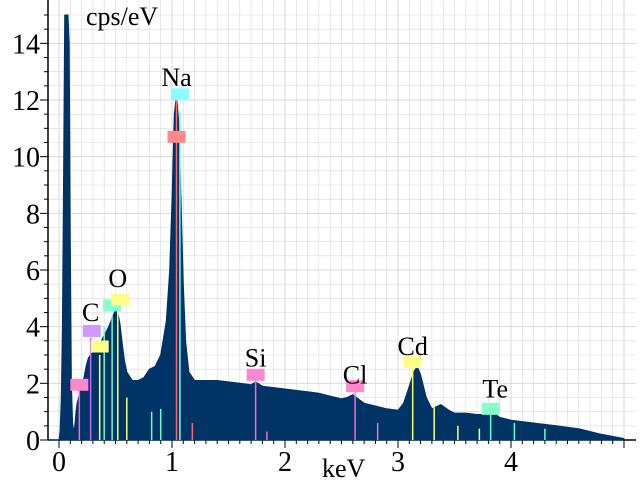 Image resolution: width=640 pixels, height=480 pixels. What do you see at coordinates (256, 357) in the screenshot?
I see `element-label-si: Si` at bounding box center [256, 357].